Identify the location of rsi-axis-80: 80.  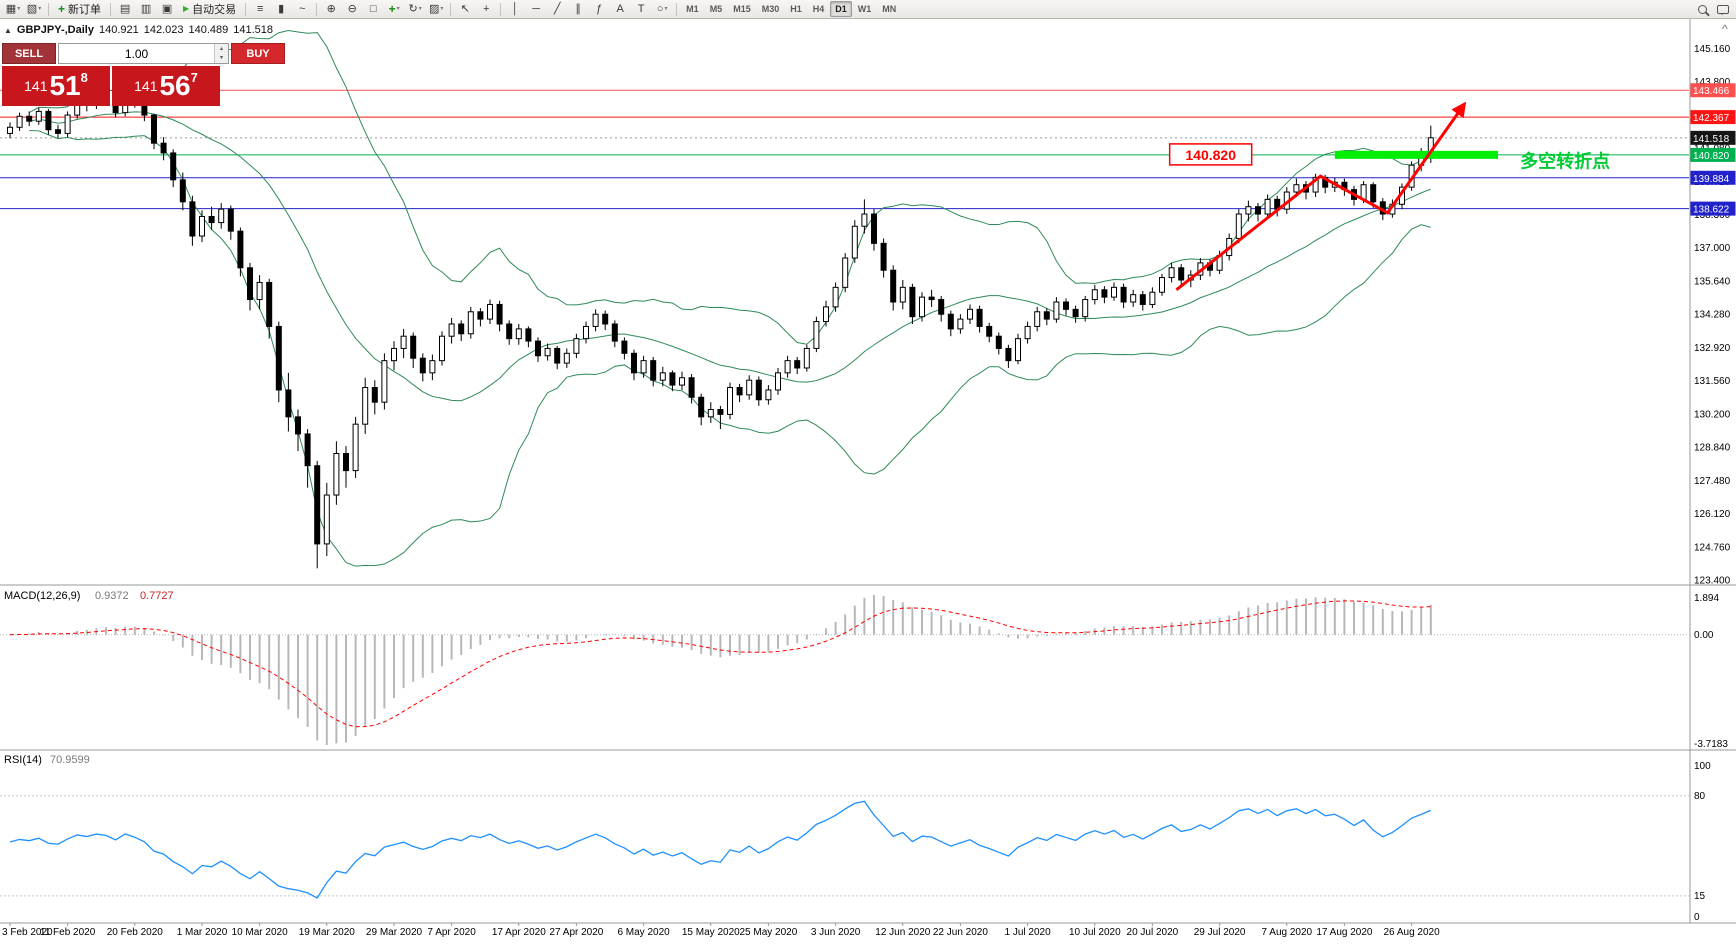
(1700, 796).